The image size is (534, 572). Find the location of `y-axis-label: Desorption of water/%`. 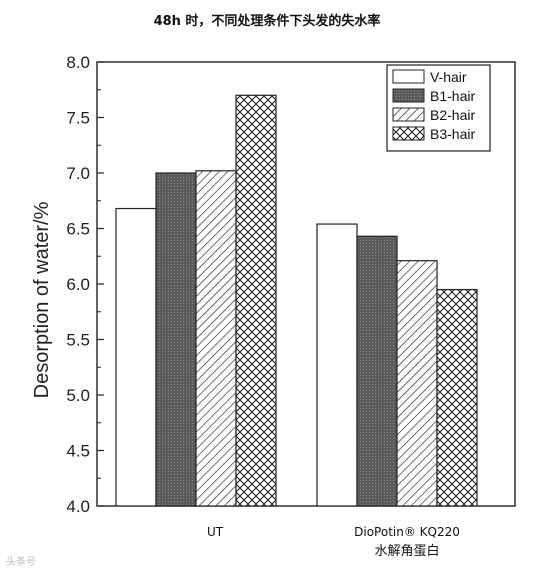

y-axis-label: Desorption of water/% is located at coordinates (42, 299).